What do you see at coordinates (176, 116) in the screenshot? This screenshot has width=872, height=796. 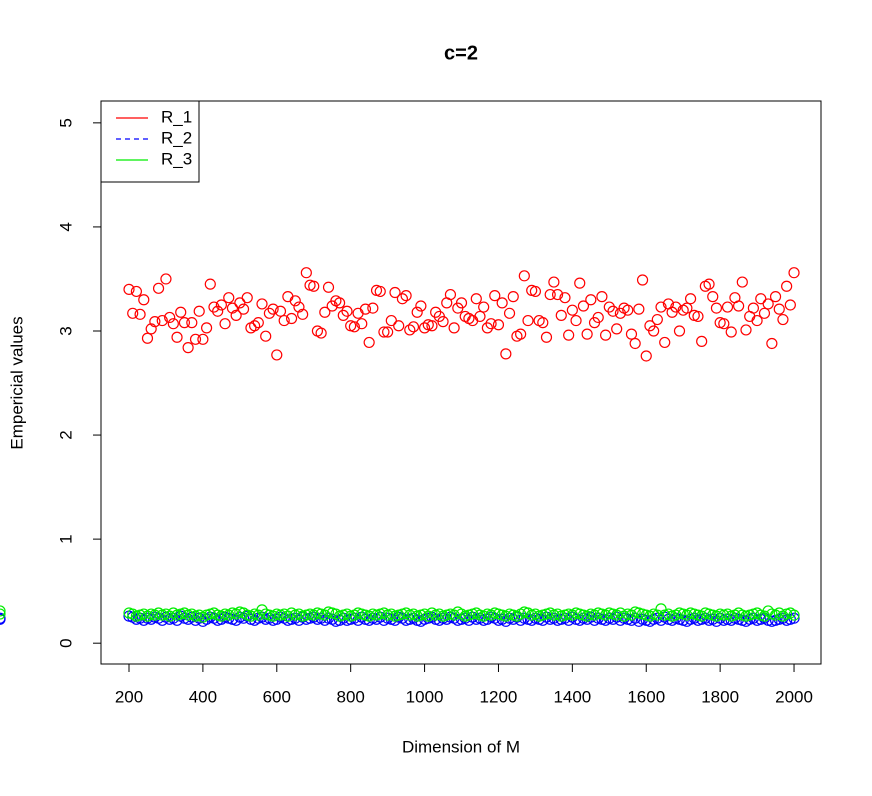 I see `legend-label: R_1` at bounding box center [176, 116].